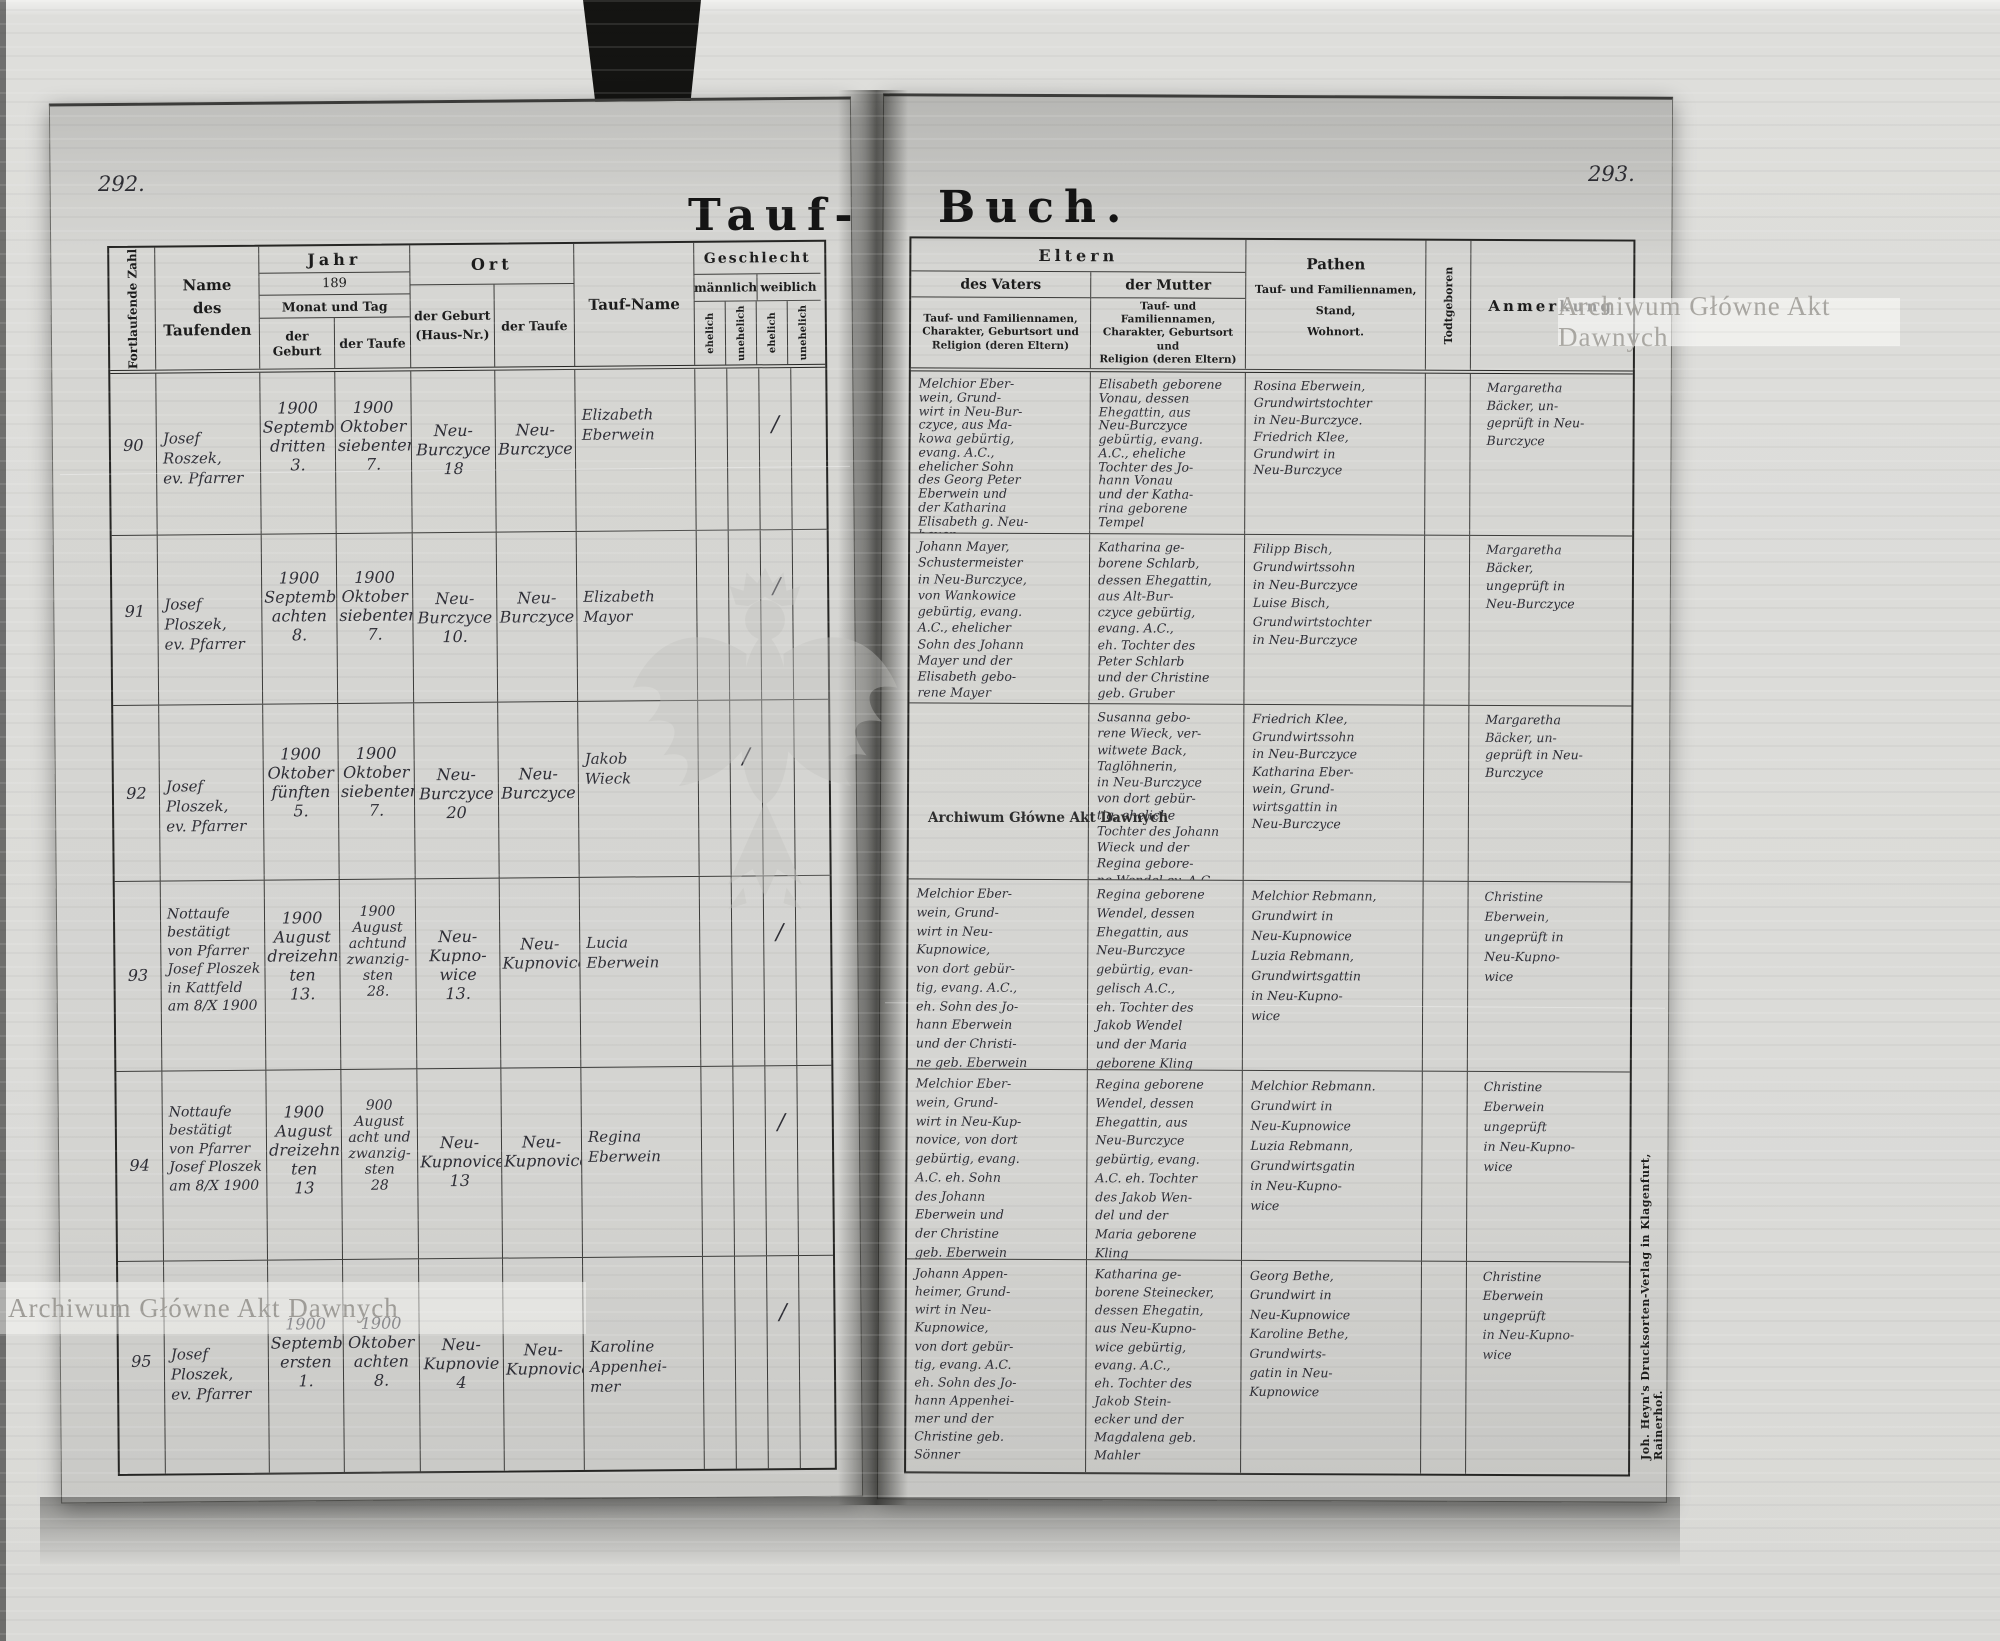  Describe the element at coordinates (741, 333) in the screenshot. I see `unehelich-label-m: unehelich` at that location.